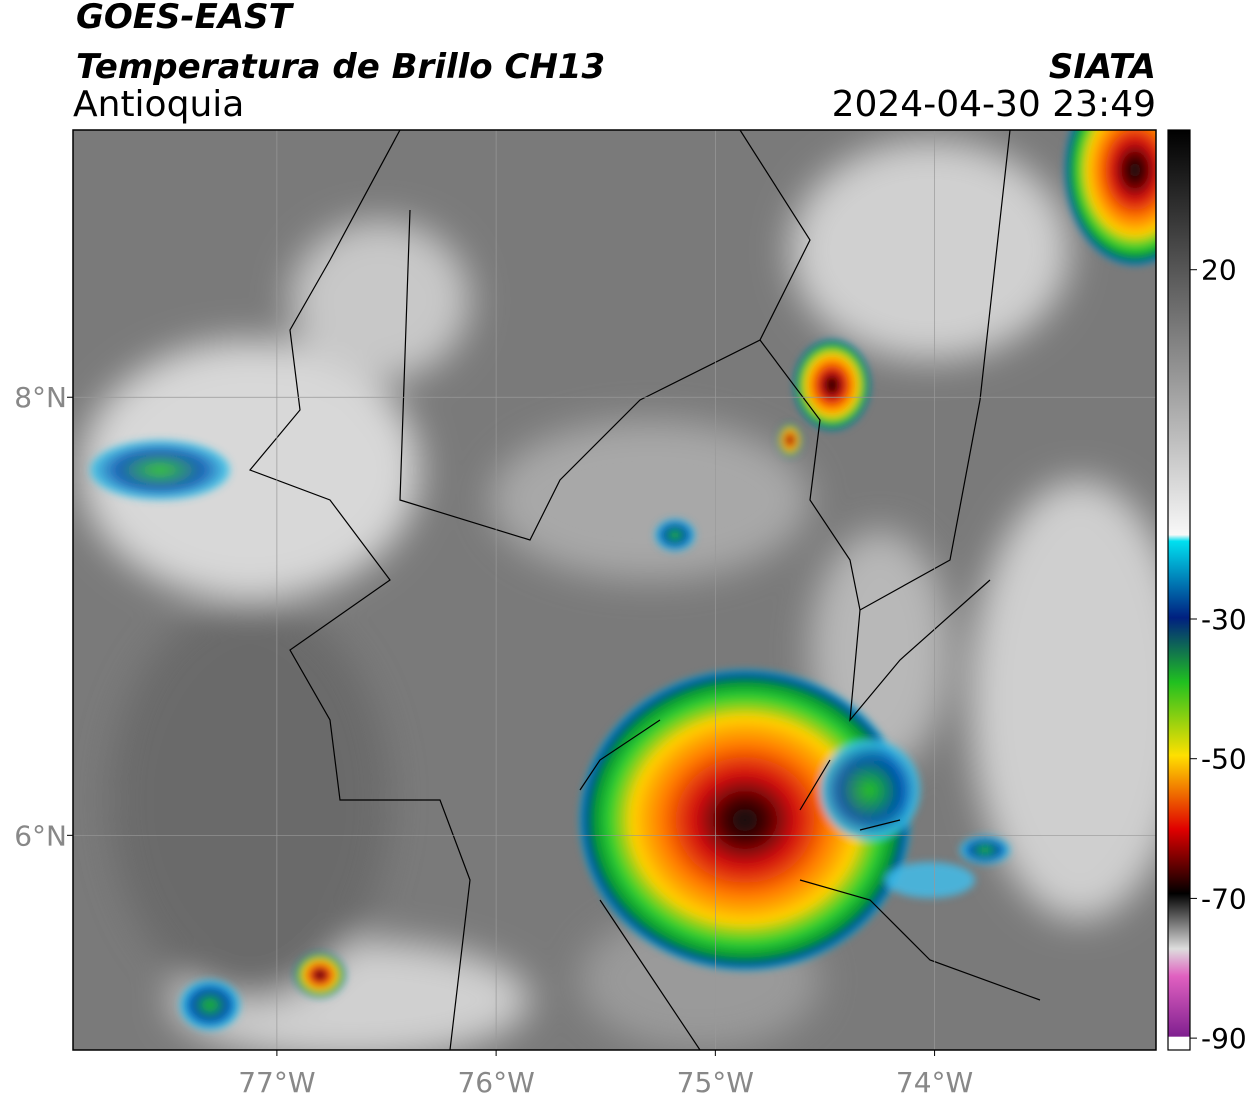  I want to click on x-tick-label: 74°W, so click(934, 1082).